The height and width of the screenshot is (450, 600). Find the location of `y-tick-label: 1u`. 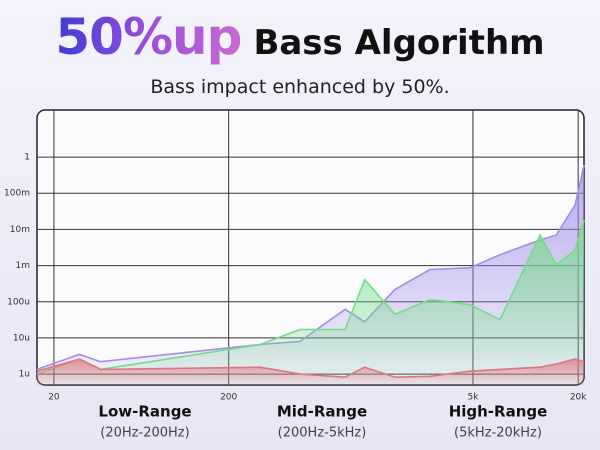

y-tick-label: 1u is located at coordinates (24, 375).